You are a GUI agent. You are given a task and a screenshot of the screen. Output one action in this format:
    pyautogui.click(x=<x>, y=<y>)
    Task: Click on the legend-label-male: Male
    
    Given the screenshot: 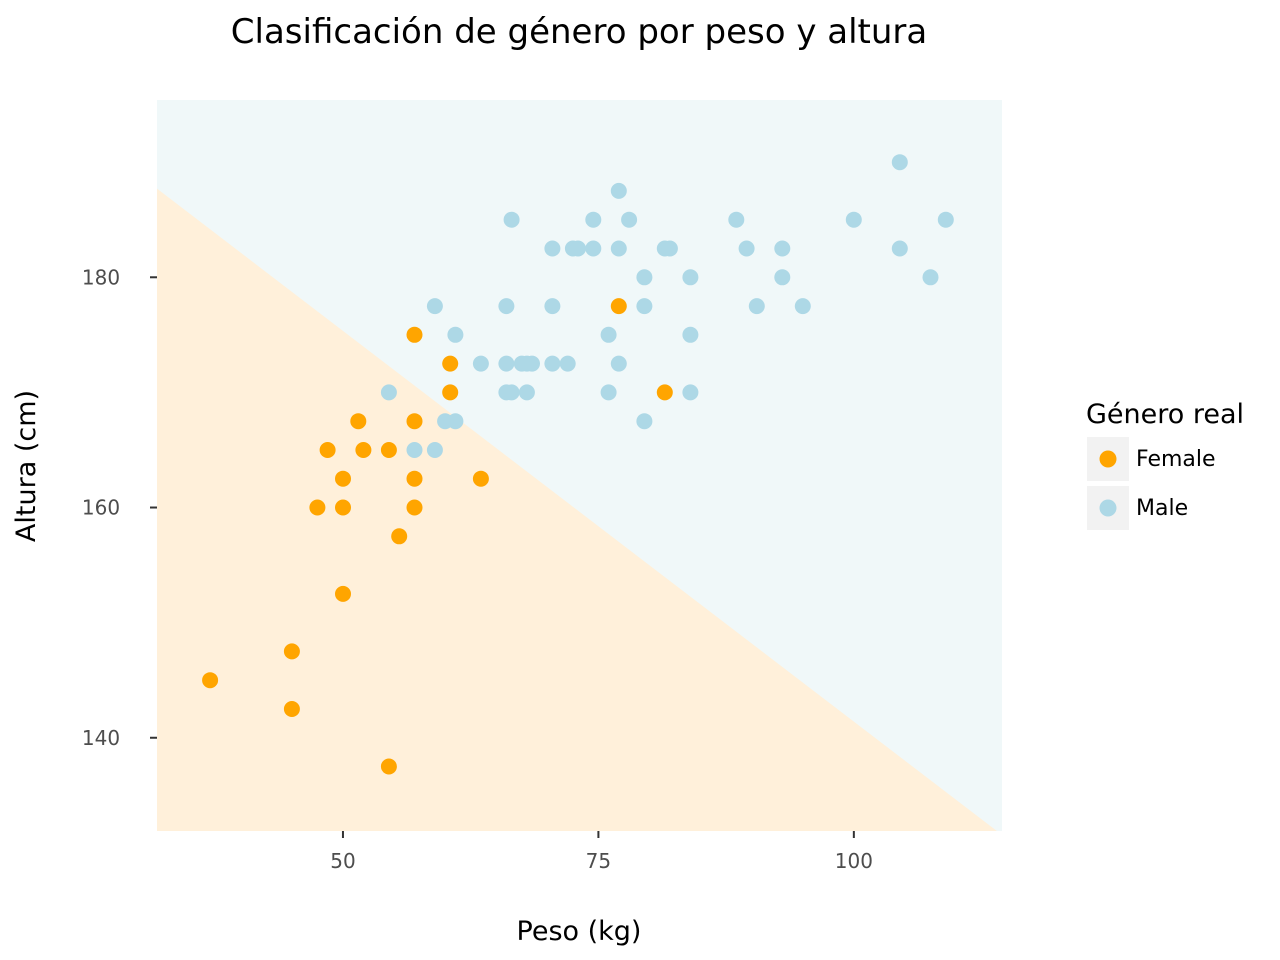 What is the action you would take?
    pyautogui.click(x=1162, y=508)
    